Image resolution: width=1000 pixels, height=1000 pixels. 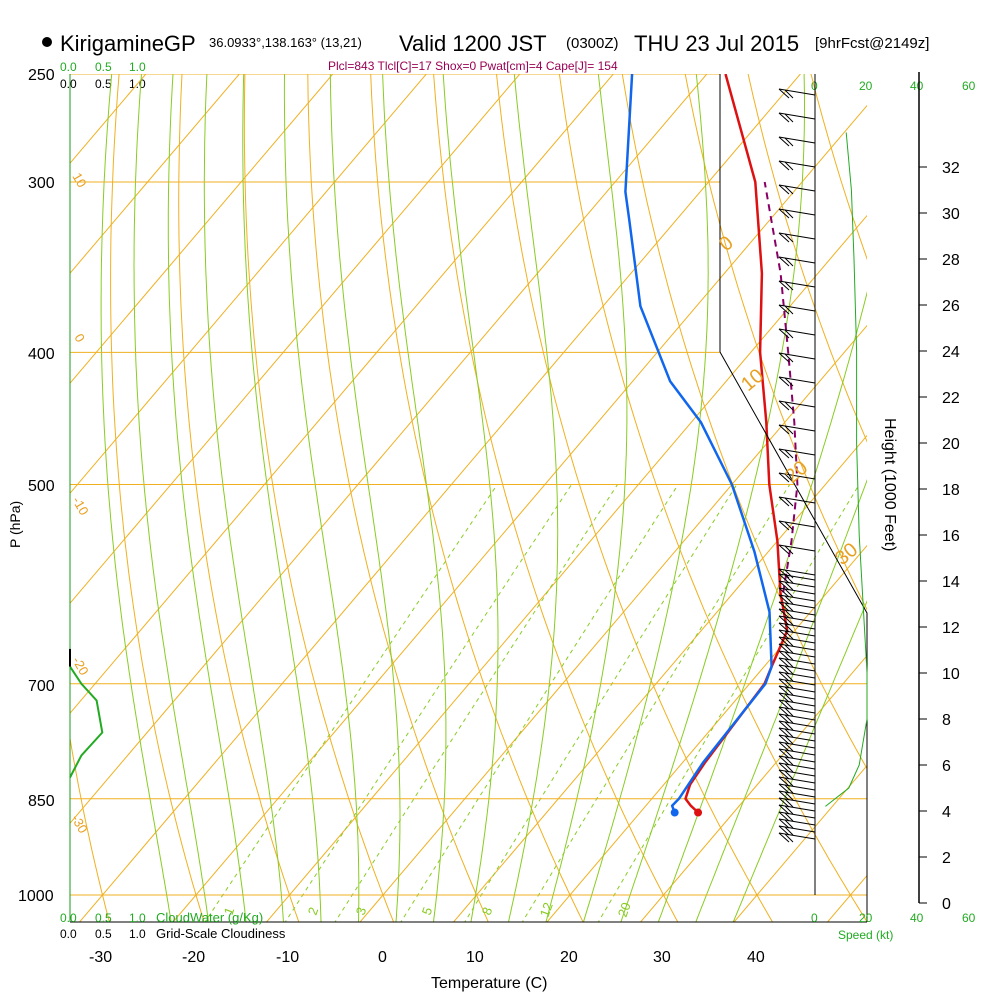 What do you see at coordinates (68, 918) in the screenshot?
I see `bottom-green-tick-0: 0.0` at bounding box center [68, 918].